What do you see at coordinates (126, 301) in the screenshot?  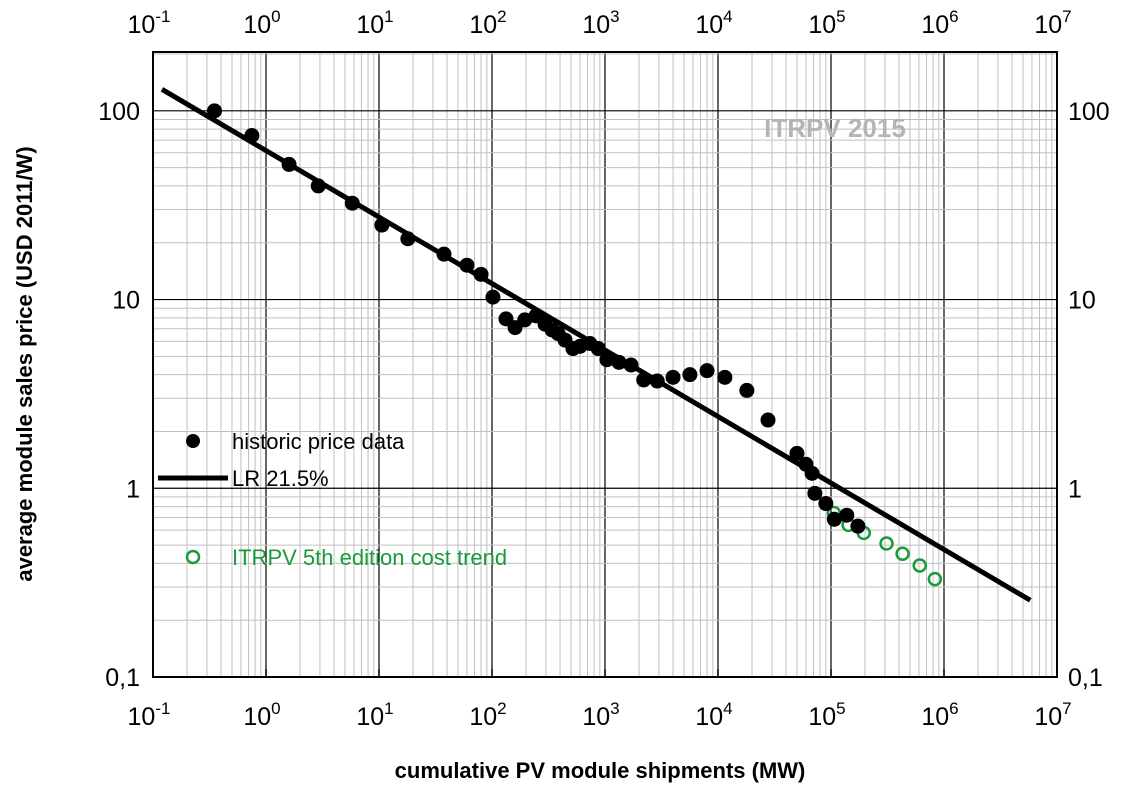 I see `y-tick-label-left: 10` at bounding box center [126, 301].